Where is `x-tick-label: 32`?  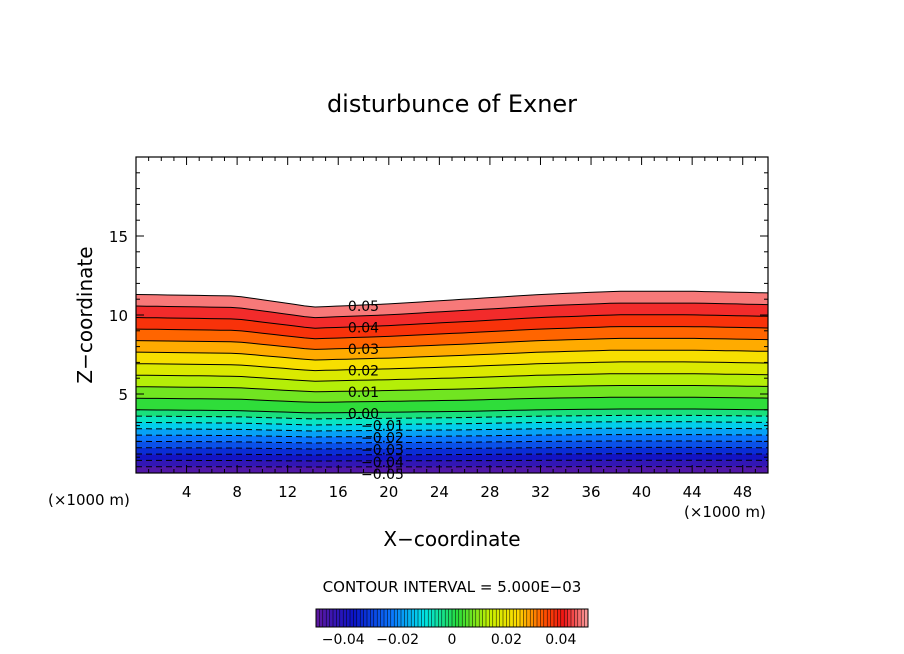
x-tick-label: 32 is located at coordinates (540, 492).